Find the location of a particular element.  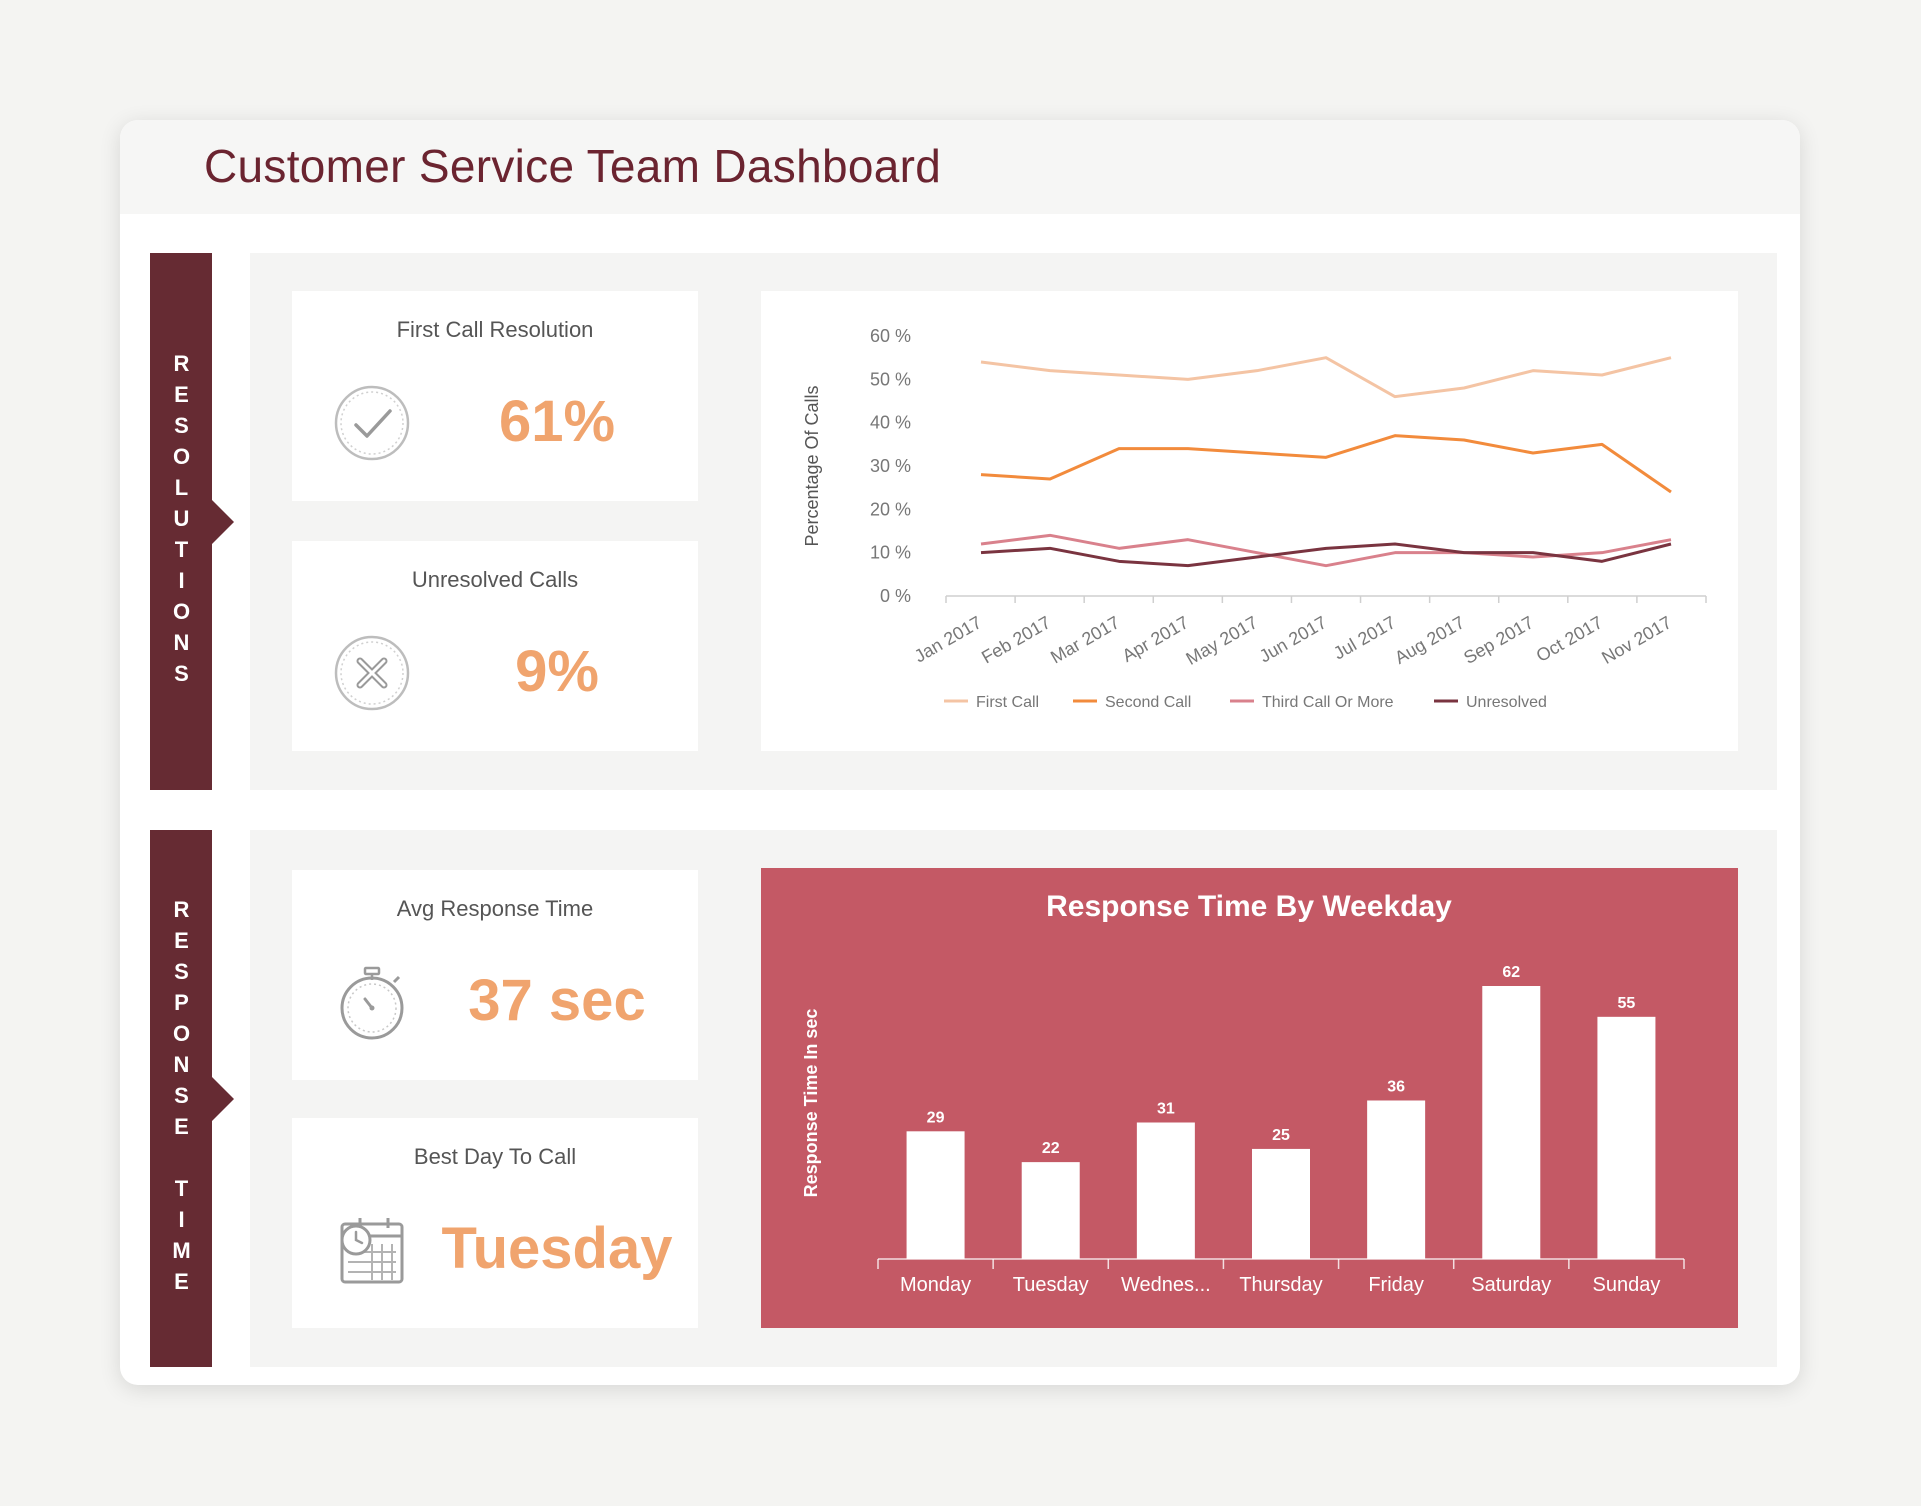

x-tick-label: Jul 2017 is located at coordinates (1364, 637).